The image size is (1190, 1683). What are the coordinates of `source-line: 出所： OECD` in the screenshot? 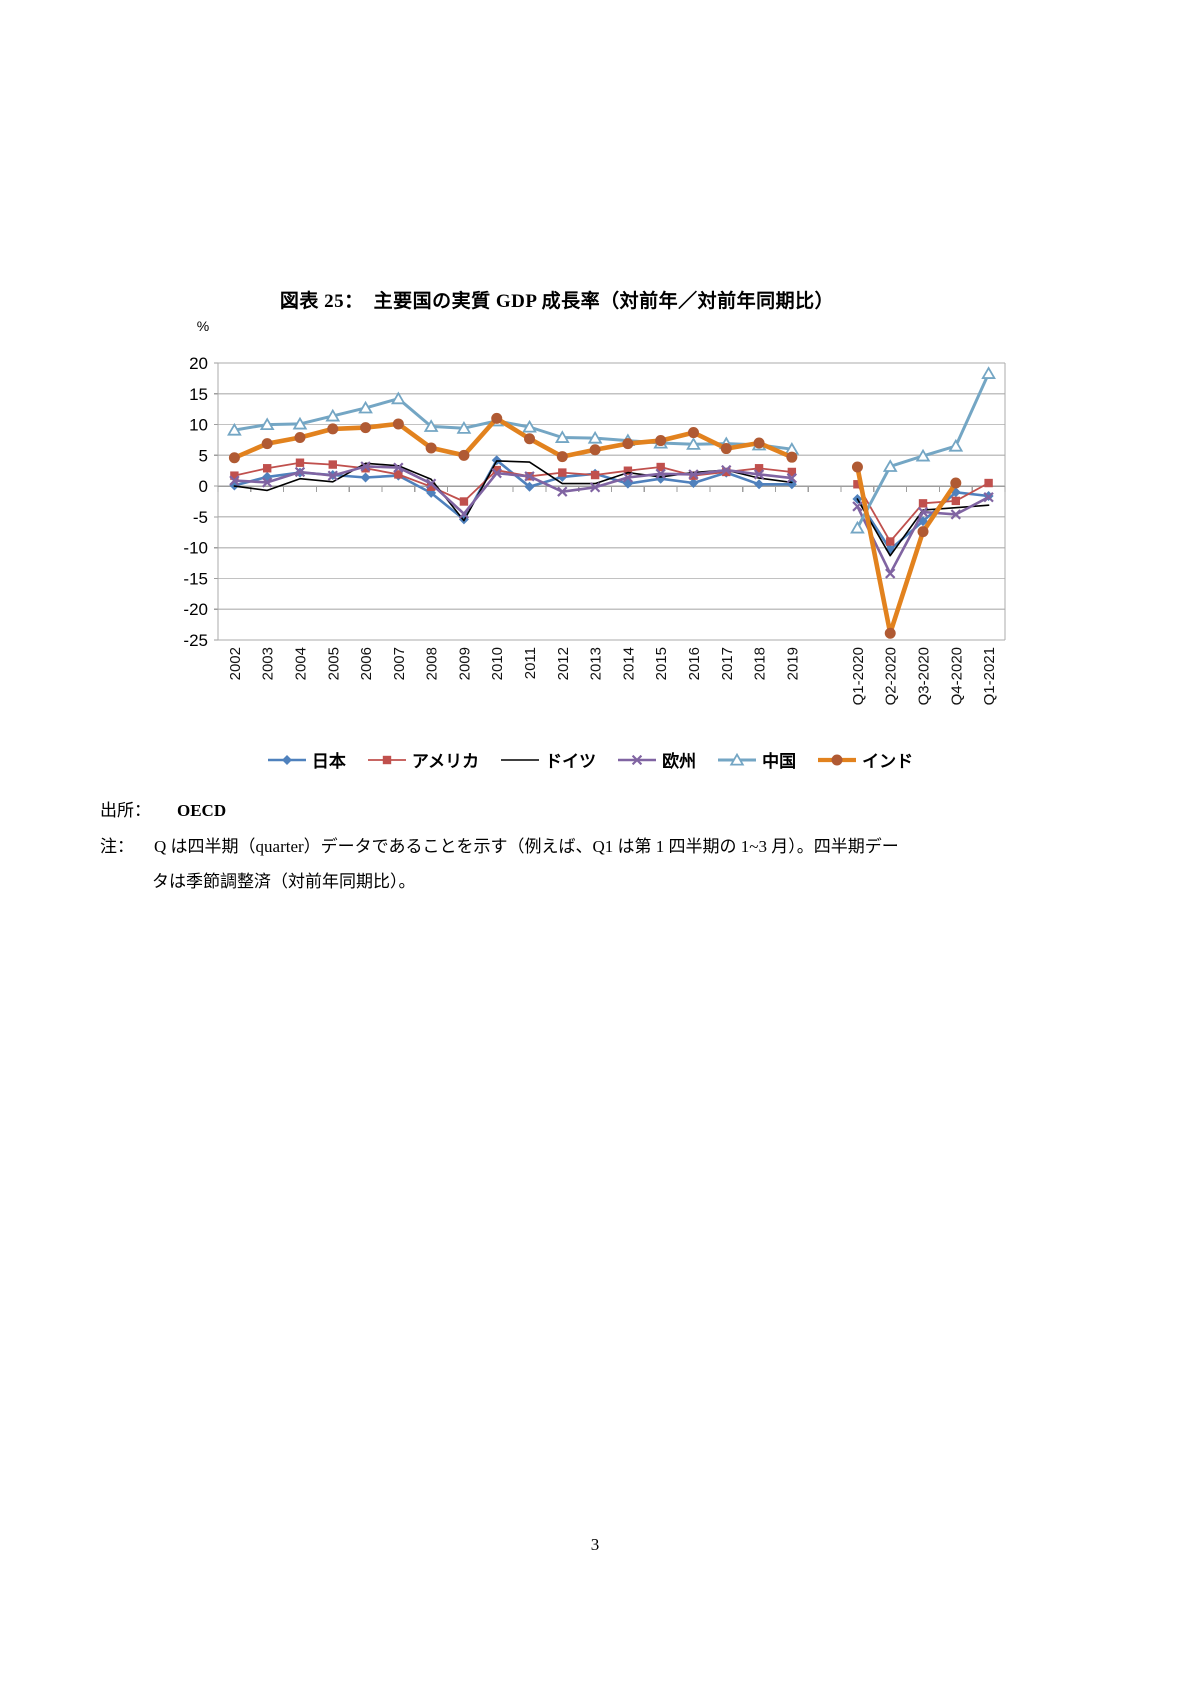 It's located at (163, 808).